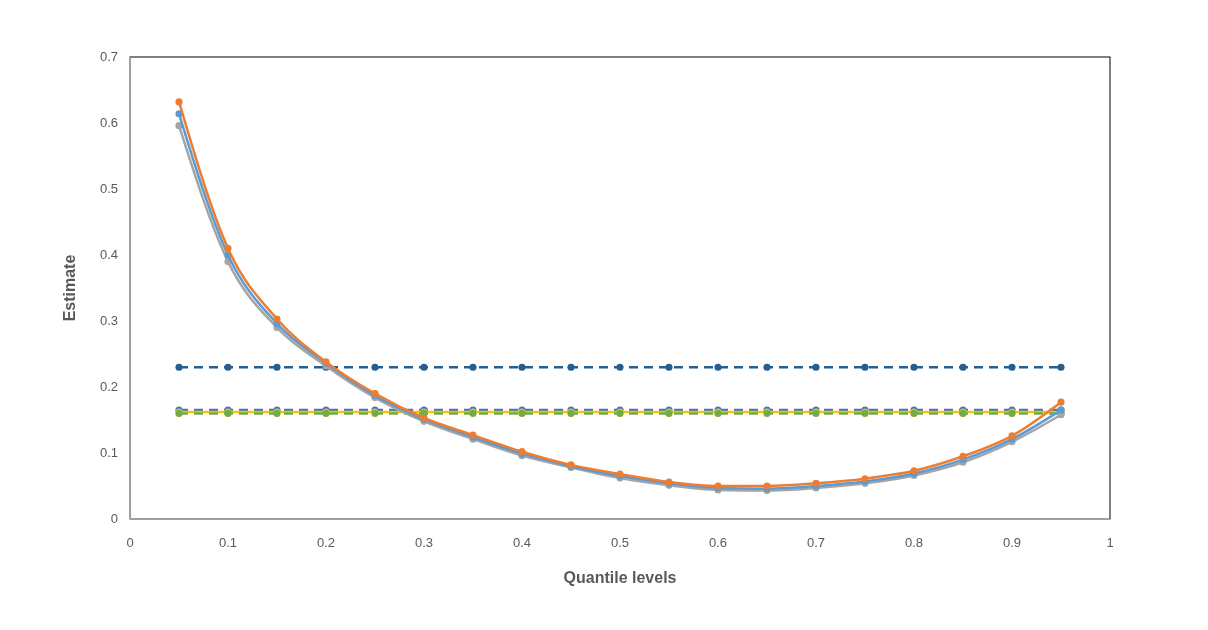 This screenshot has height=630, width=1208. Describe the element at coordinates (914, 542) in the screenshot. I see `x-tick-label: 0.8` at that location.